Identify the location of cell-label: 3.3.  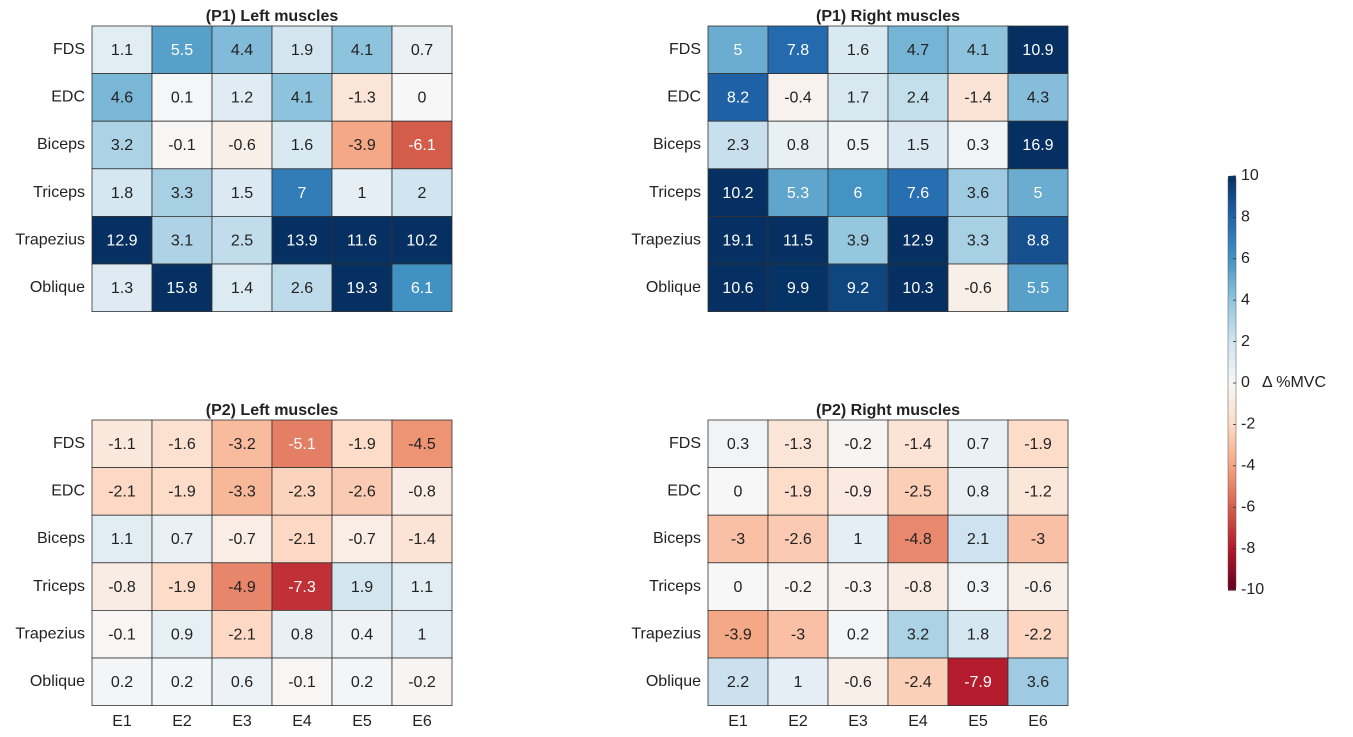
(978, 240).